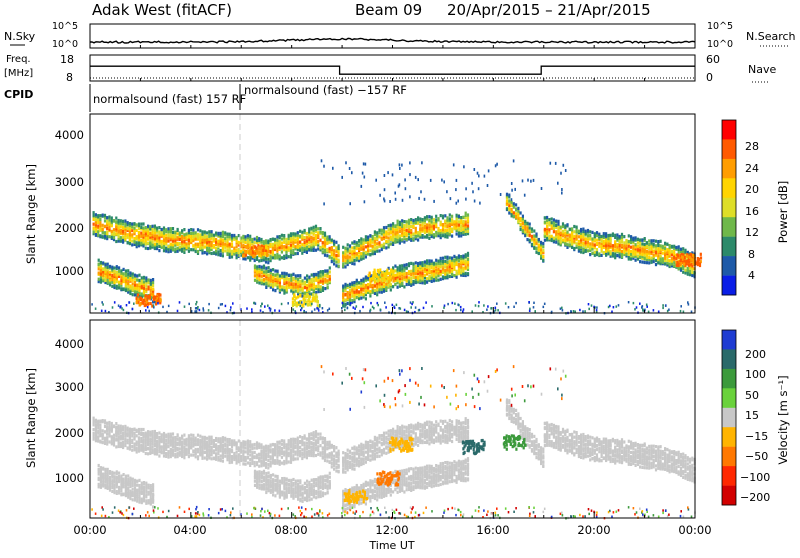 Image resolution: width=800 pixels, height=558 pixels. I want to click on power-ytick-1000: 1000, so click(69, 271).